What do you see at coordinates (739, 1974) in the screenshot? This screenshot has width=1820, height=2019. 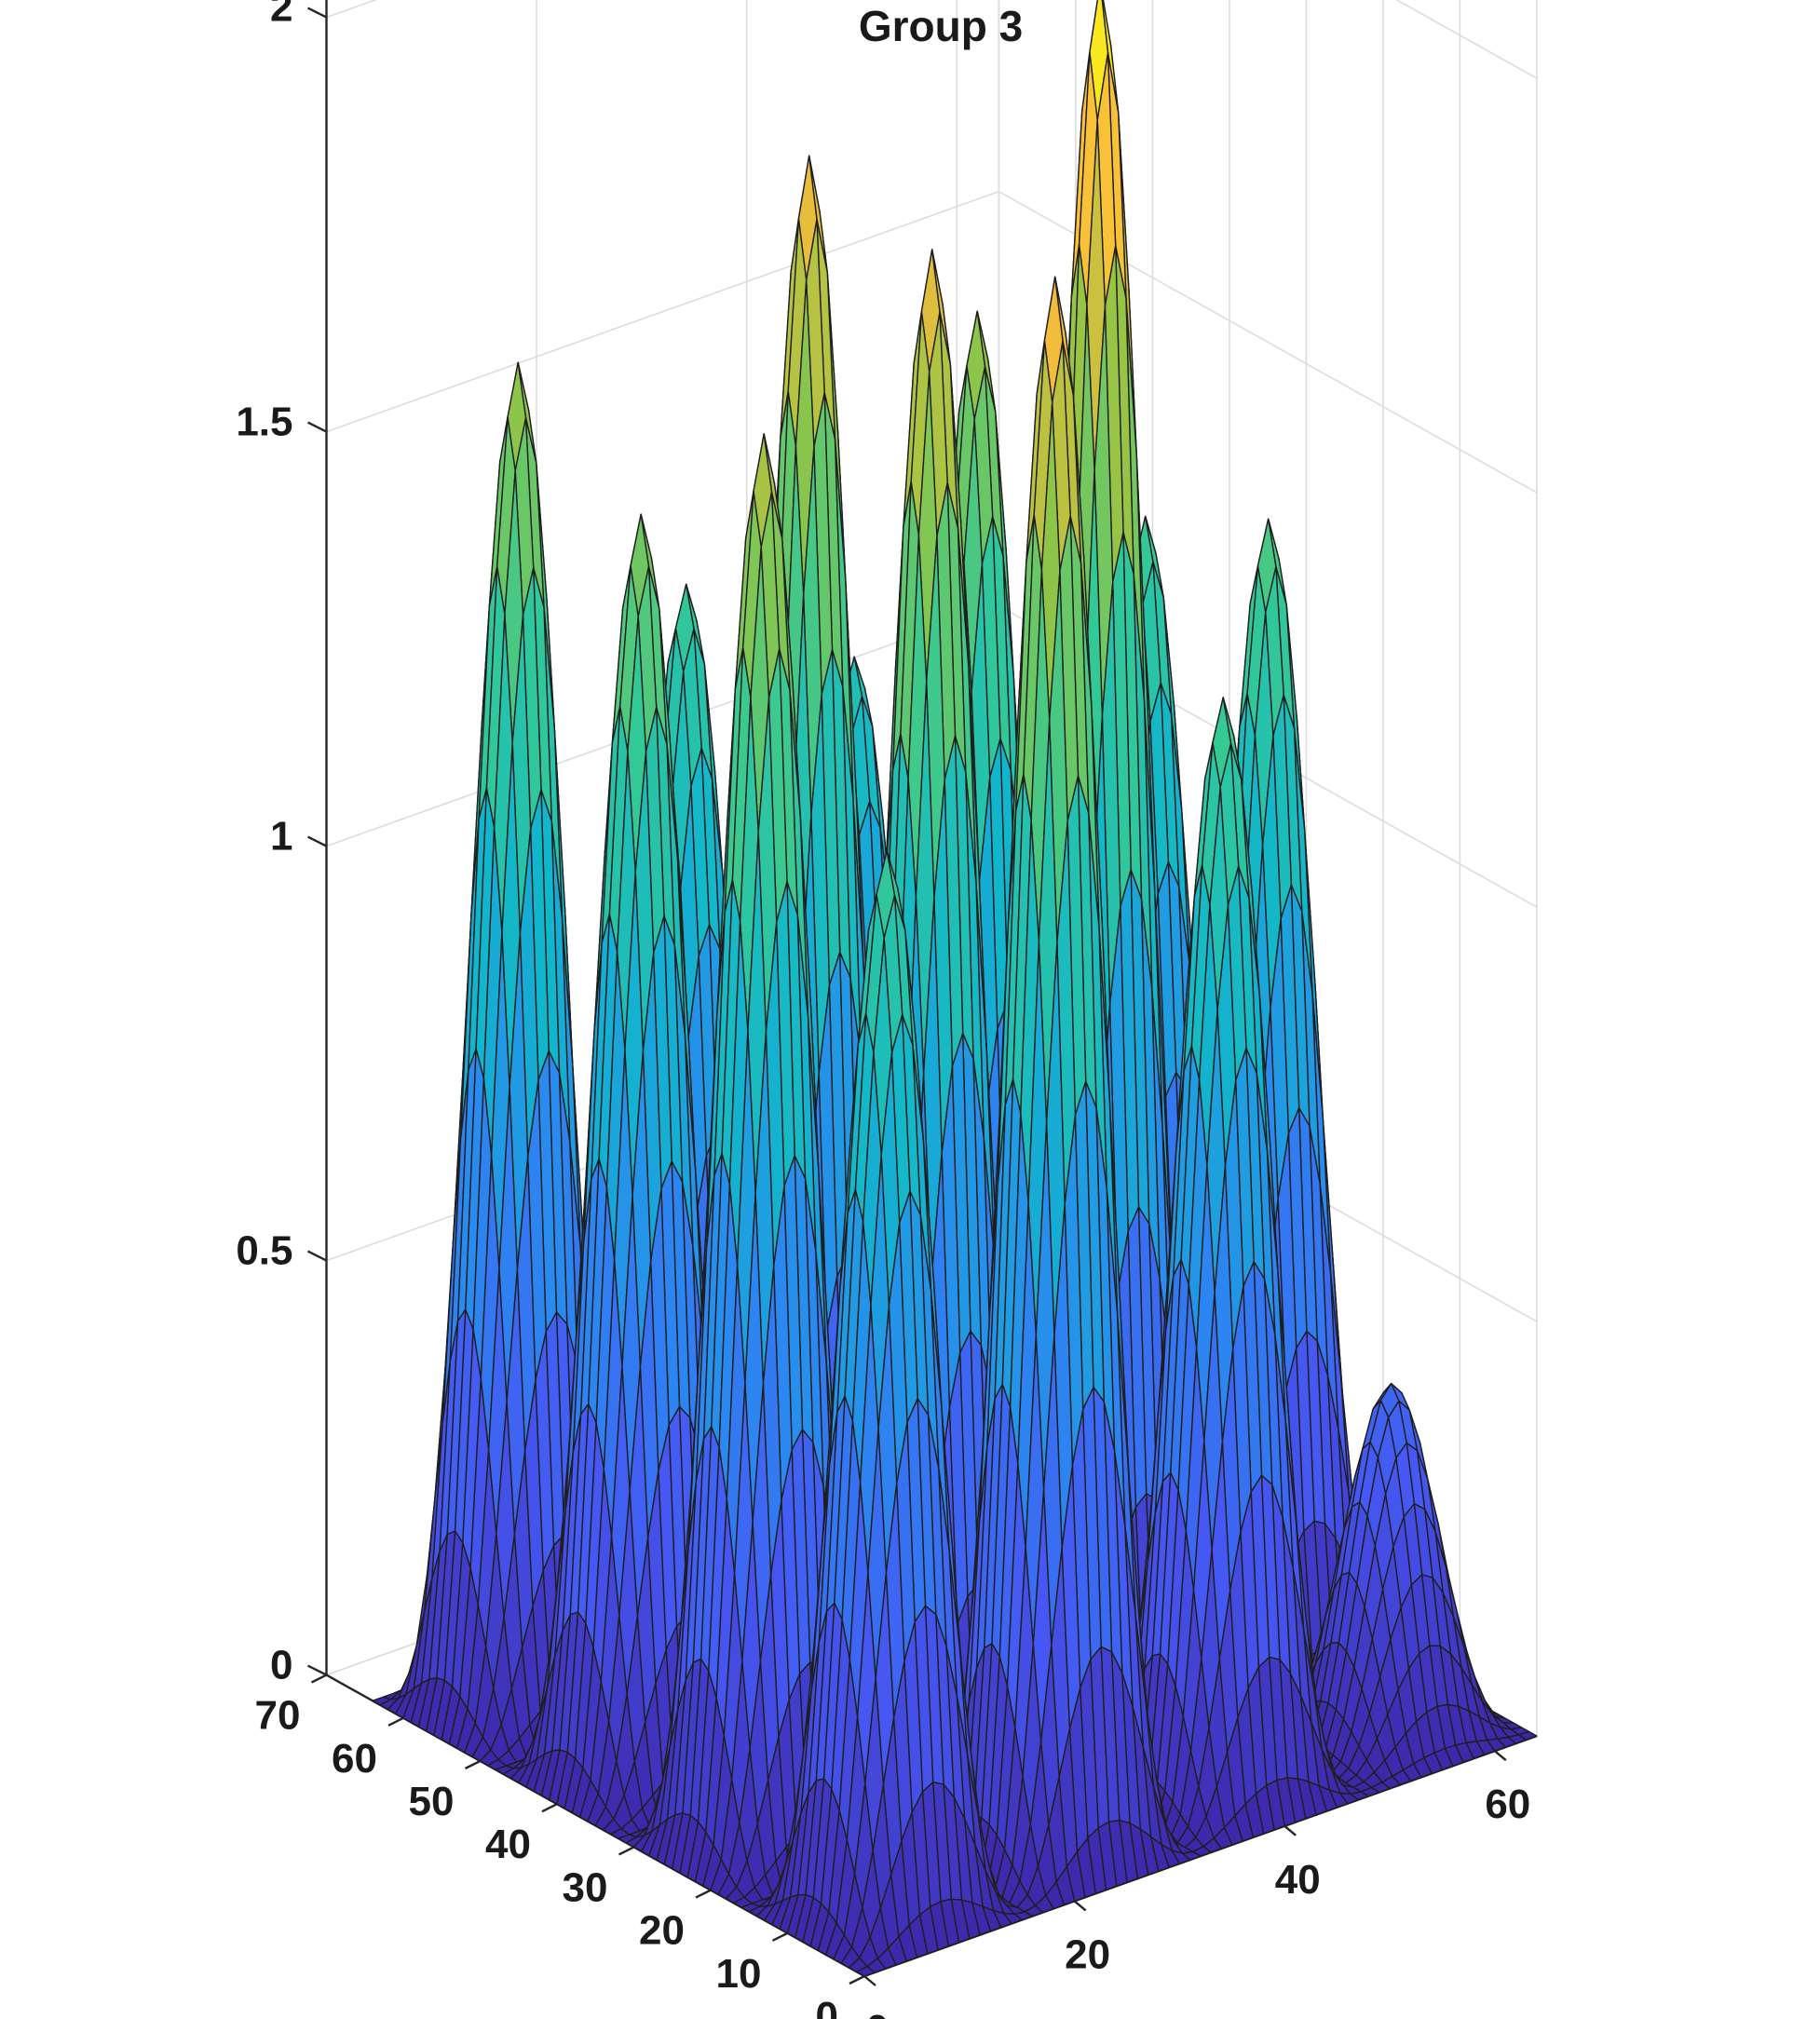 I see `y-tick-label: 10` at bounding box center [739, 1974].